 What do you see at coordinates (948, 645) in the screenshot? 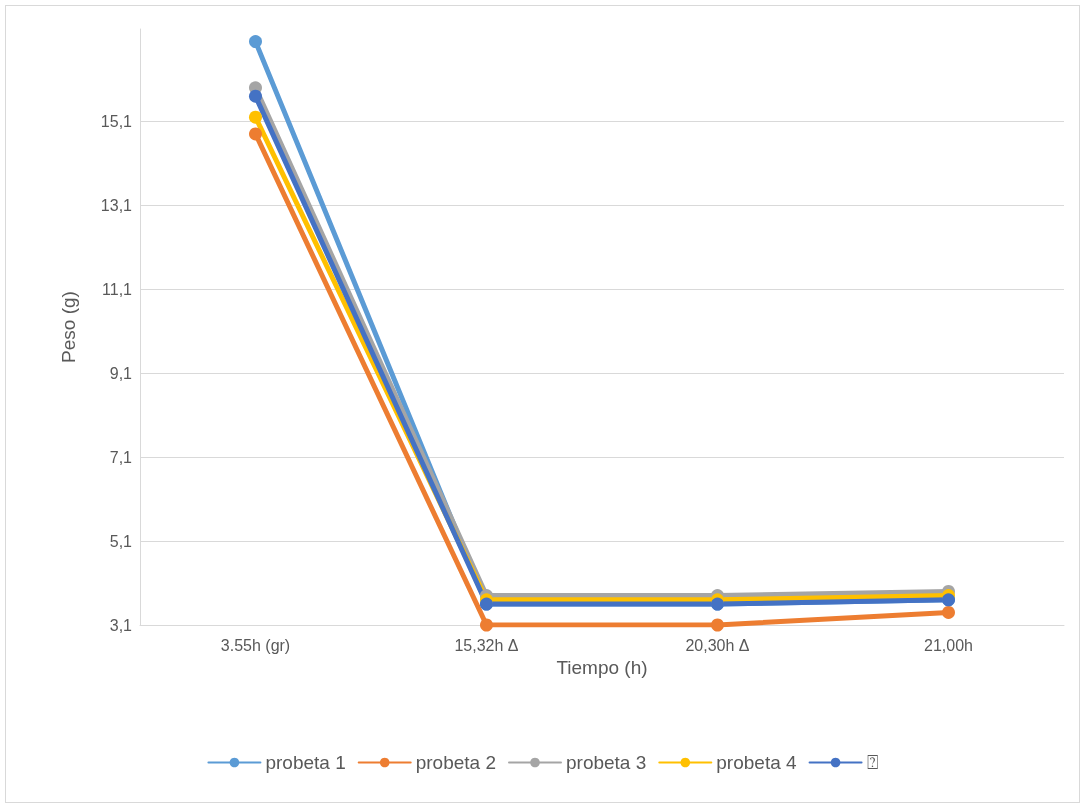
I see `x-tick-label: 21,00h` at bounding box center [948, 645].